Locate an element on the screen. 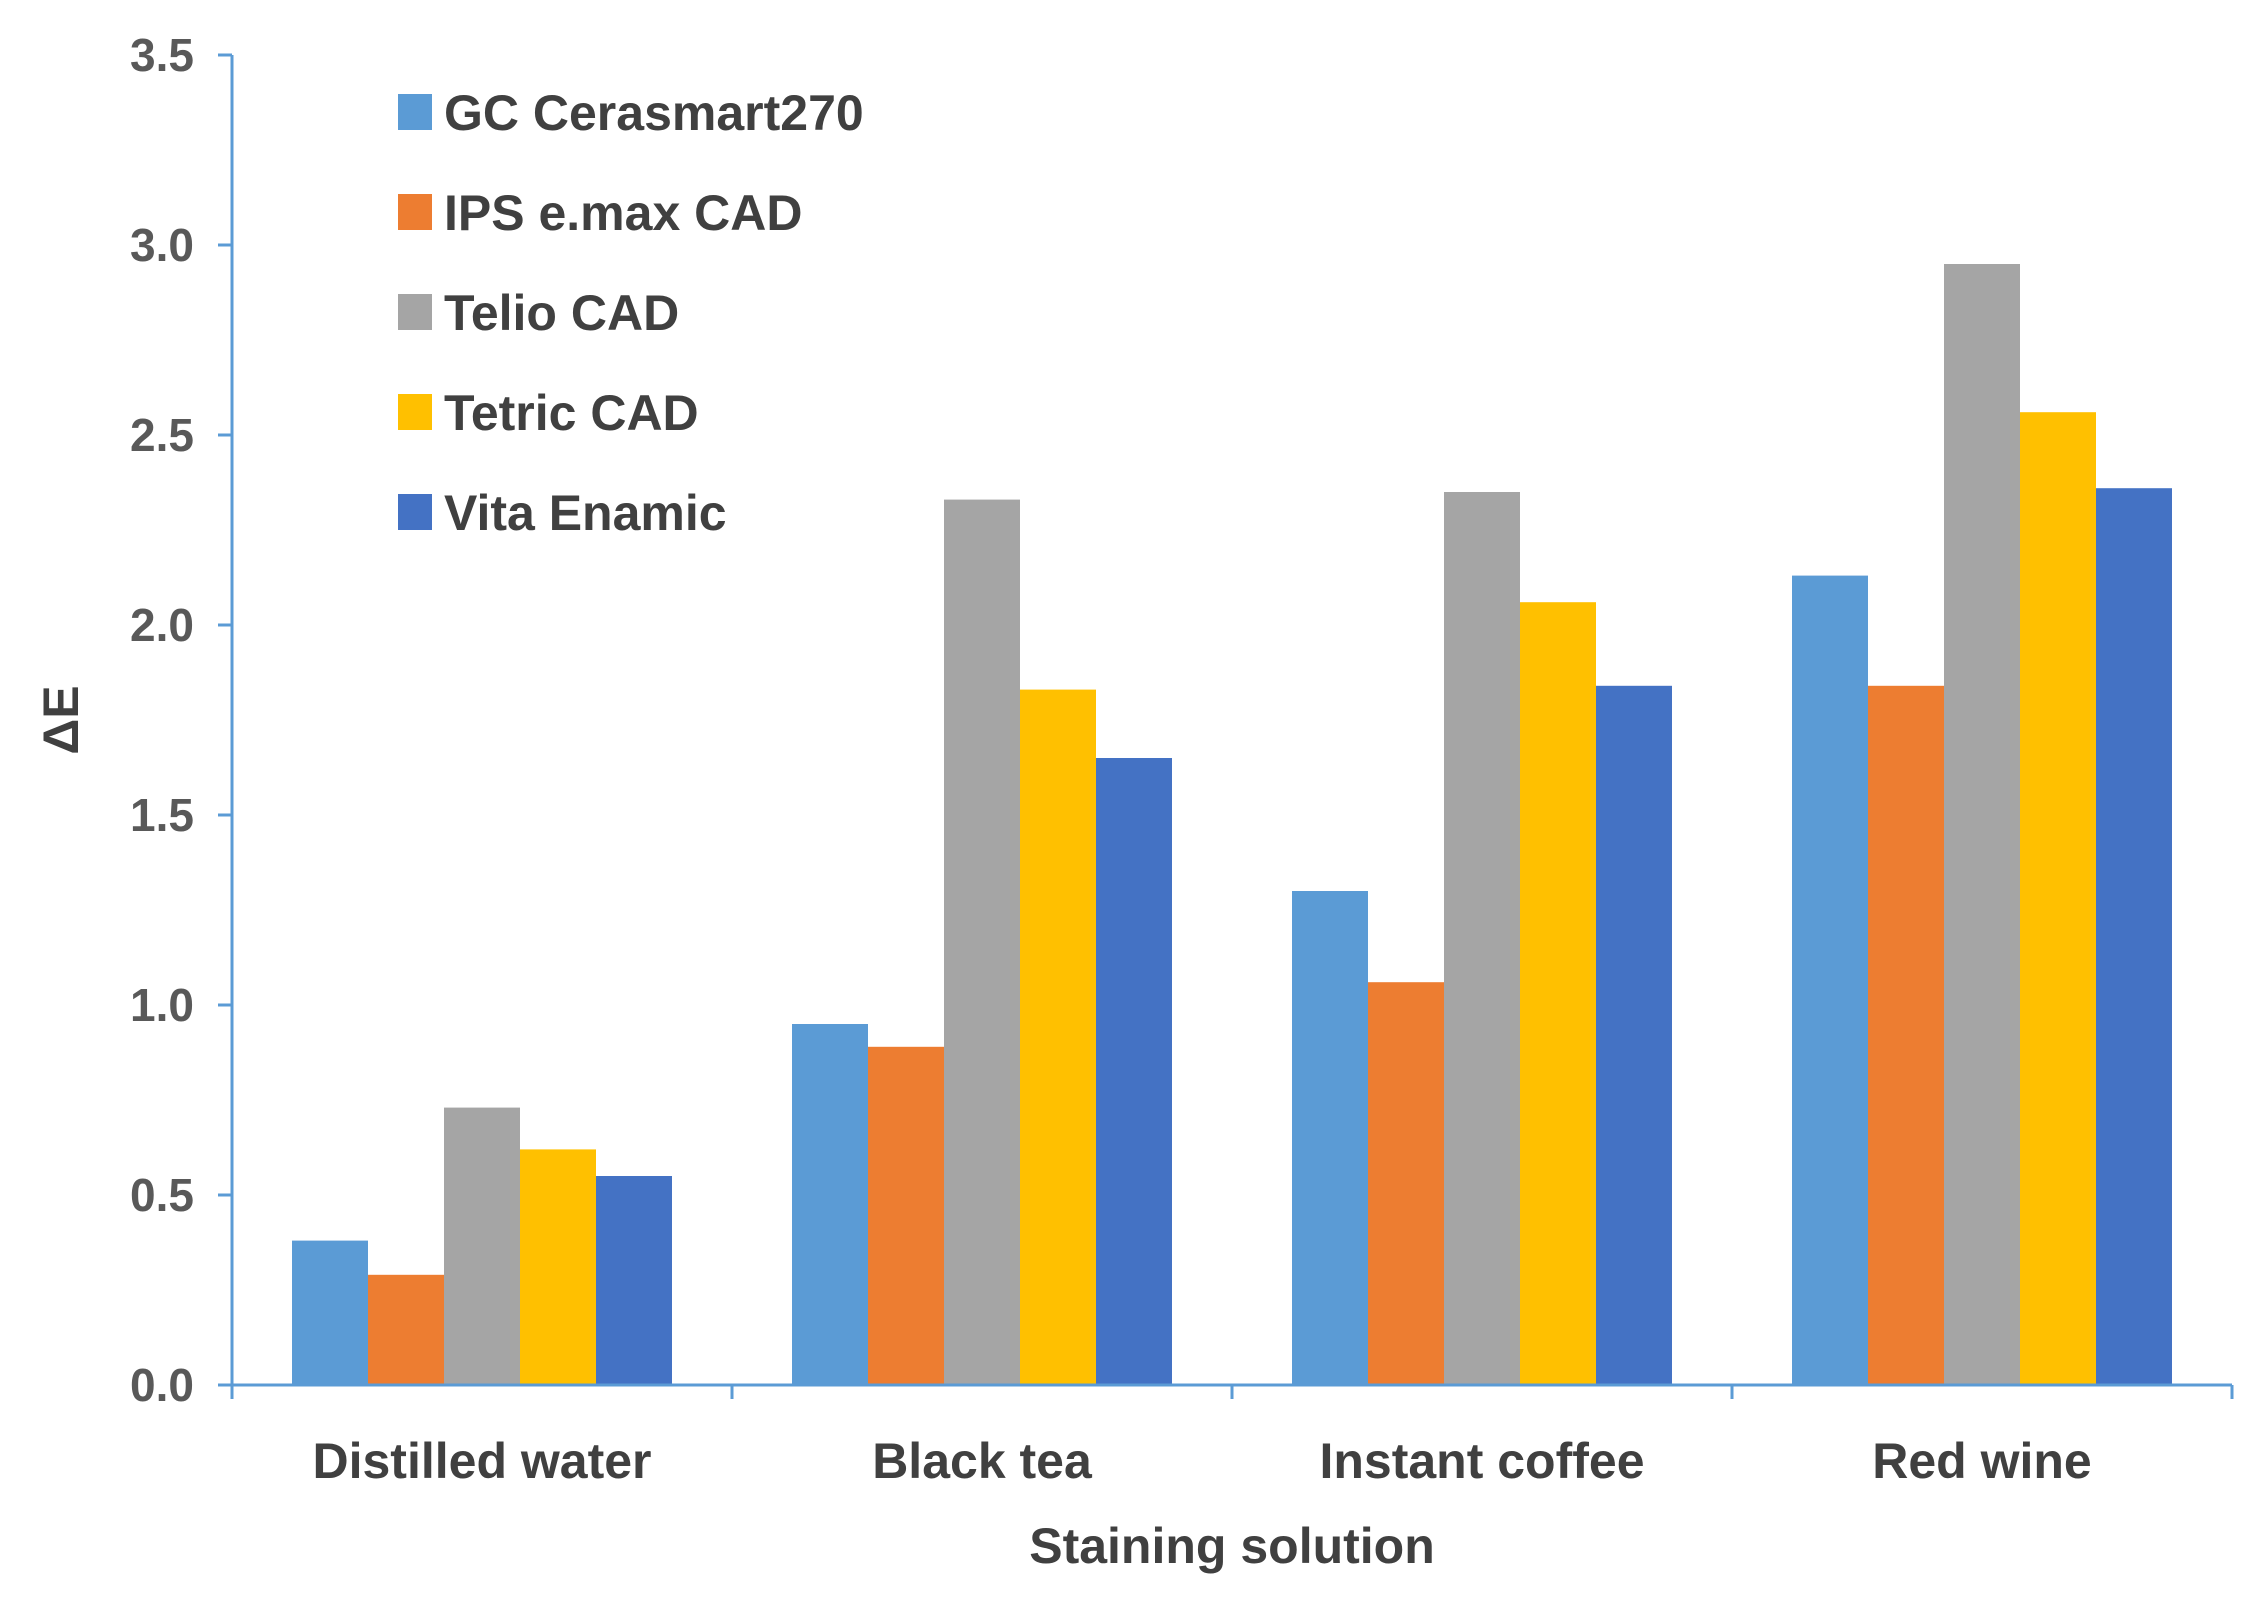 This screenshot has width=2263, height=1598. y-tick-label: 3.5 is located at coordinates (162, 55).